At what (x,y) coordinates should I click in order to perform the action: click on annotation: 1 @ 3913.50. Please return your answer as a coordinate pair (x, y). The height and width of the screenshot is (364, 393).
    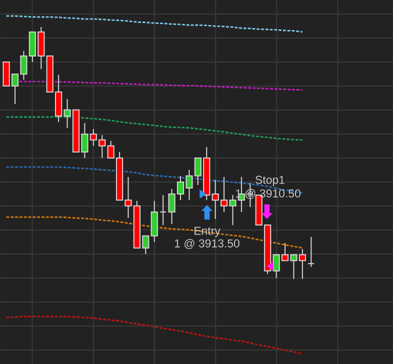
    Looking at the image, I should click on (207, 244).